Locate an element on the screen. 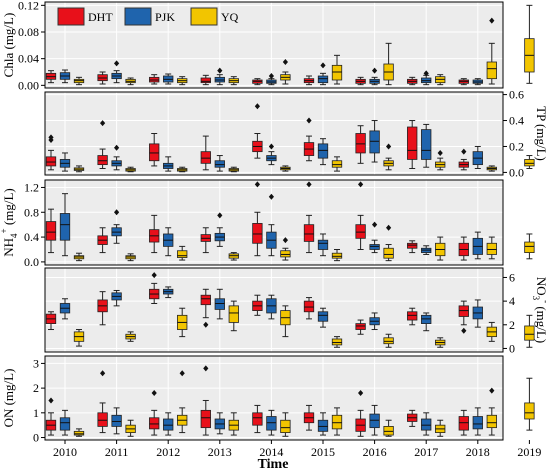 The height and width of the screenshot is (474, 550). x-tick-label: 2013 is located at coordinates (220, 452).